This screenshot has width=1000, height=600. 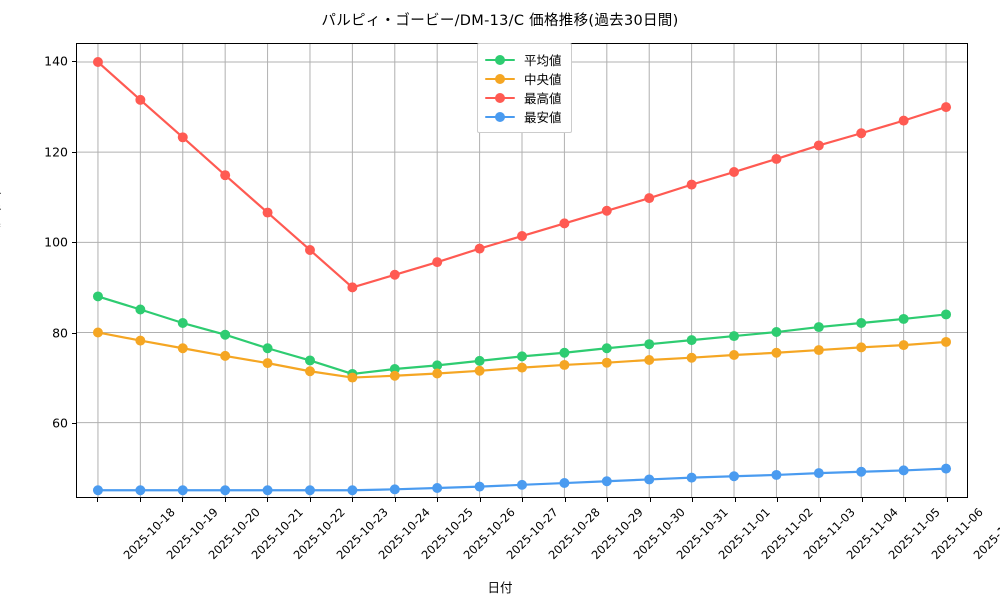 I want to click on y-tick-label: 140, so click(x=56, y=61).